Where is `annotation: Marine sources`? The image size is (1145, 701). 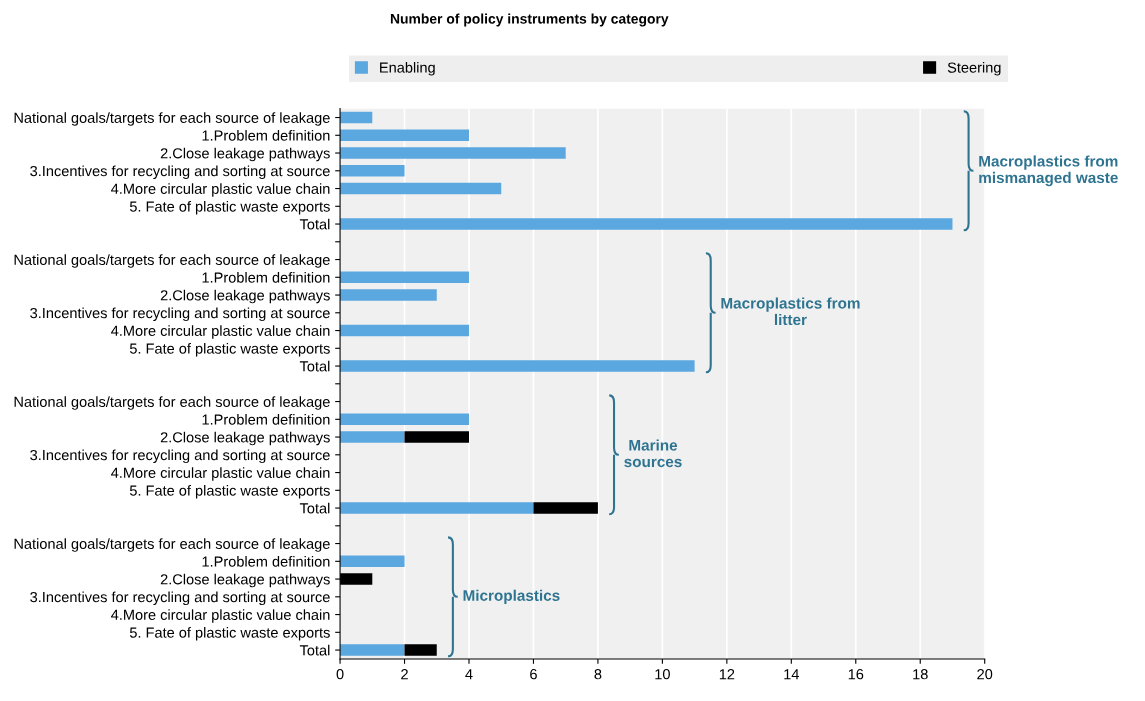
annotation: Marine sources is located at coordinates (653, 453).